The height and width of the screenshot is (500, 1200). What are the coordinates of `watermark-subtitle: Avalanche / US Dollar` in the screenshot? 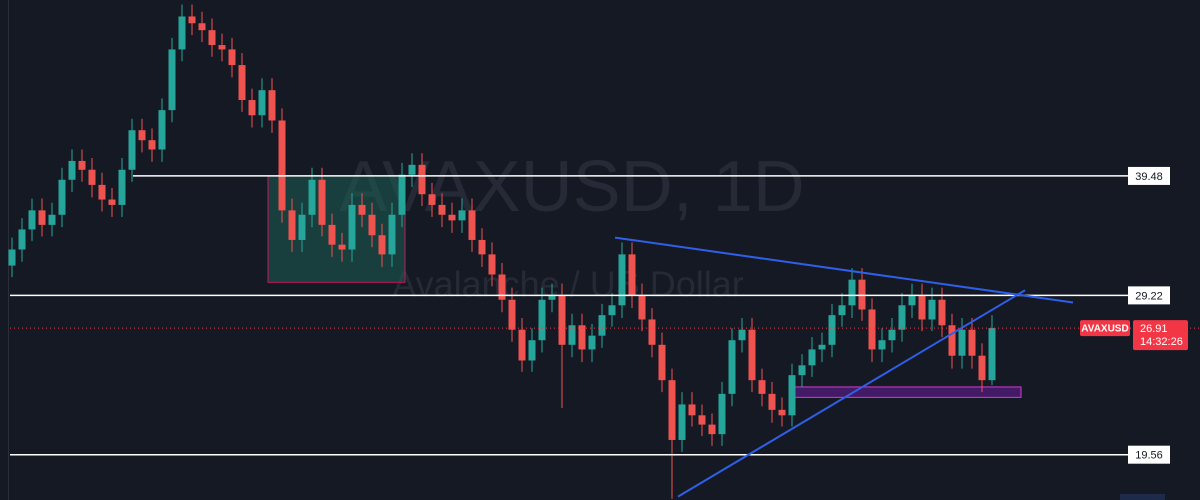 It's located at (568, 284).